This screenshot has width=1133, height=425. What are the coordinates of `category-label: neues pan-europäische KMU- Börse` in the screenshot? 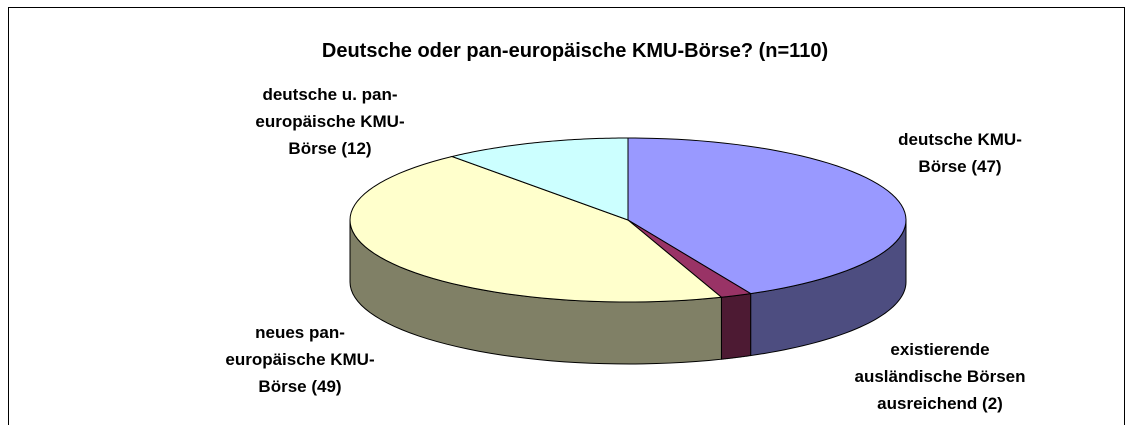 It's located at (299, 359).